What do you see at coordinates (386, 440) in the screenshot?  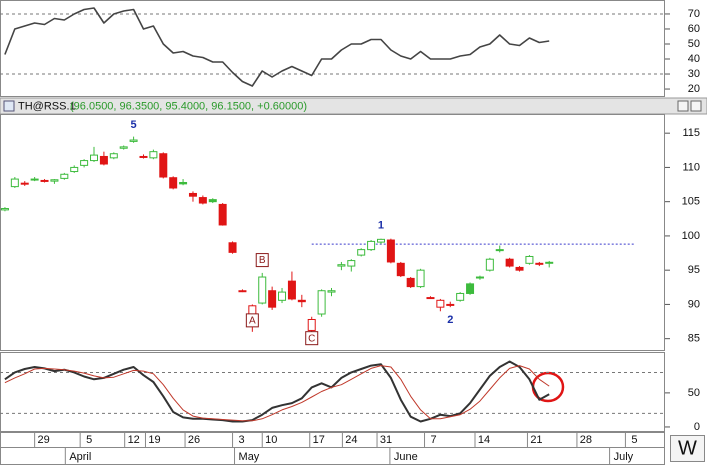 I see `x-tick-label: 31` at bounding box center [386, 440].